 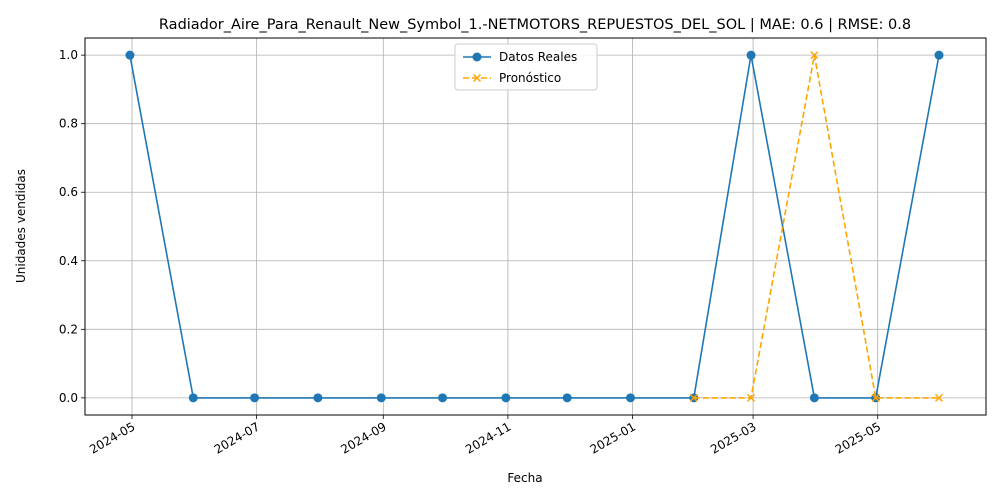 I want to click on y-tick-label: 1.0, so click(x=68, y=55).